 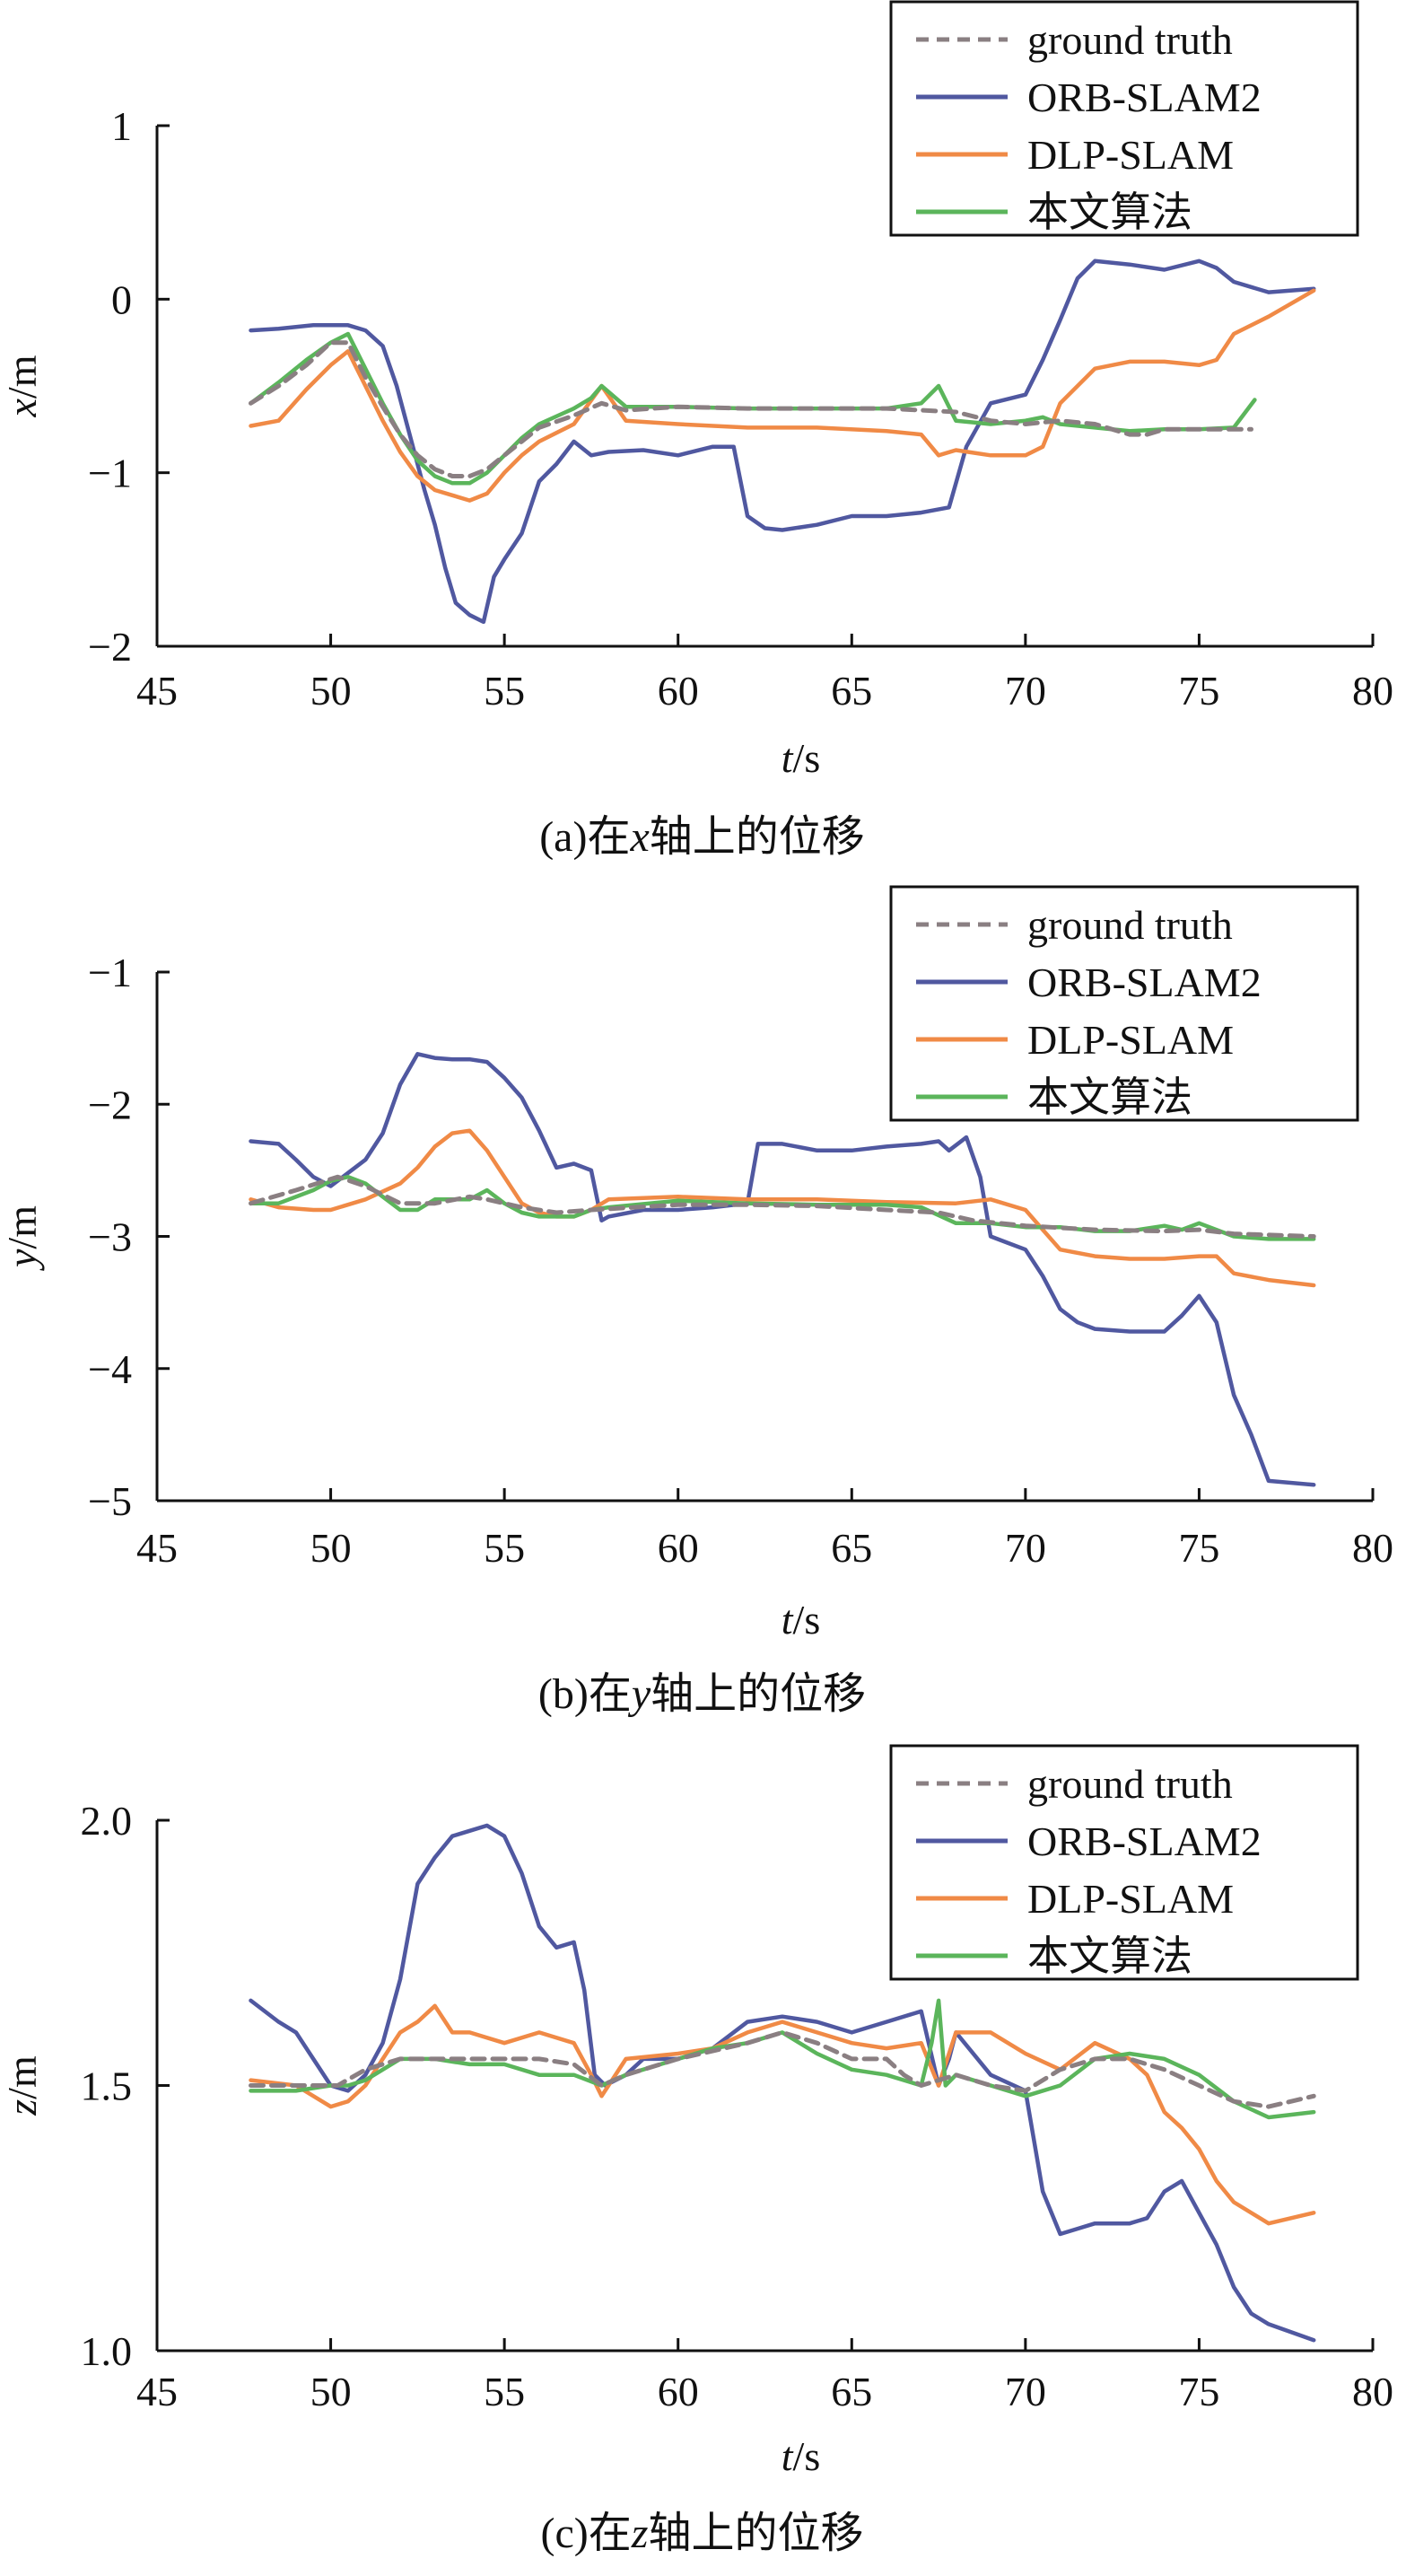 I want to click on y-tick-label: 1, so click(x=121, y=126).